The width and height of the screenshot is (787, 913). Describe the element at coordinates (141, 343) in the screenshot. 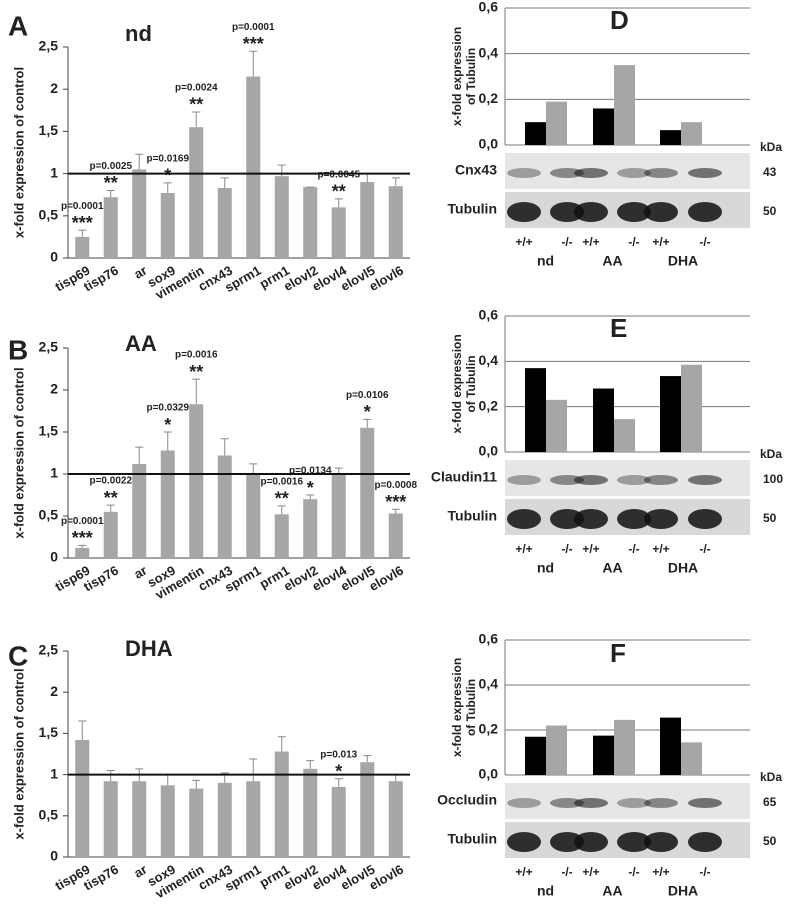

I see `chart-title: AA` at that location.